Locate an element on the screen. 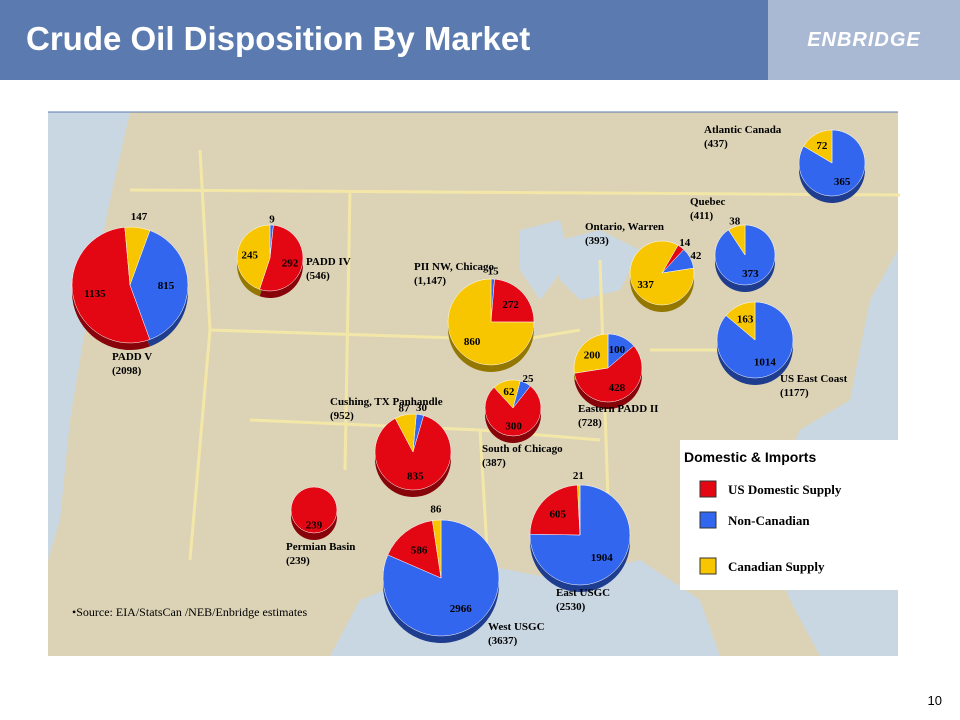  page-number: 10 is located at coordinates (934, 700).